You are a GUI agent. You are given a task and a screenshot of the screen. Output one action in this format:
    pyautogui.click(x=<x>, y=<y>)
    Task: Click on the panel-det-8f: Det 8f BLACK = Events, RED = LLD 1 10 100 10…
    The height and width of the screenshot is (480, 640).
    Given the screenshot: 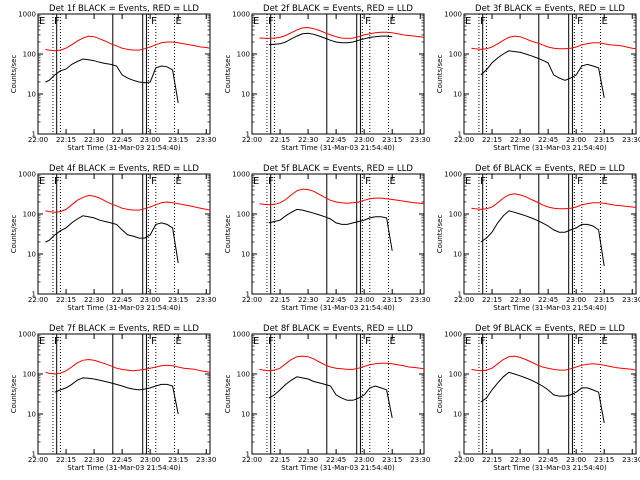 What is the action you would take?
    pyautogui.click(x=327, y=398)
    